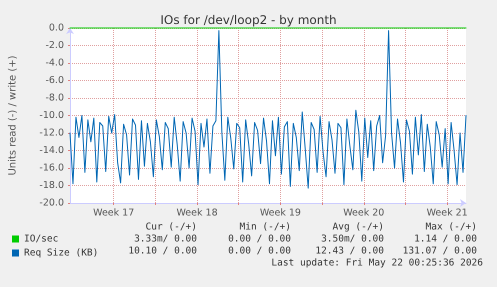 The height and width of the screenshot is (287, 497). What do you see at coordinates (363, 213) in the screenshot?
I see `x-tick-label: Week 20` at bounding box center [363, 213].